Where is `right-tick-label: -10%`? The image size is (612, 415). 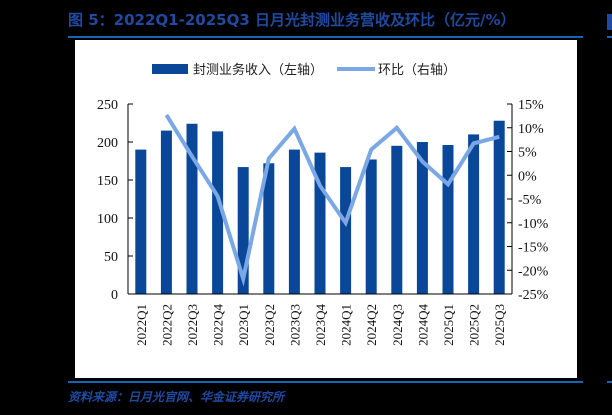
right-tick-label: -10% is located at coordinates (533, 224).